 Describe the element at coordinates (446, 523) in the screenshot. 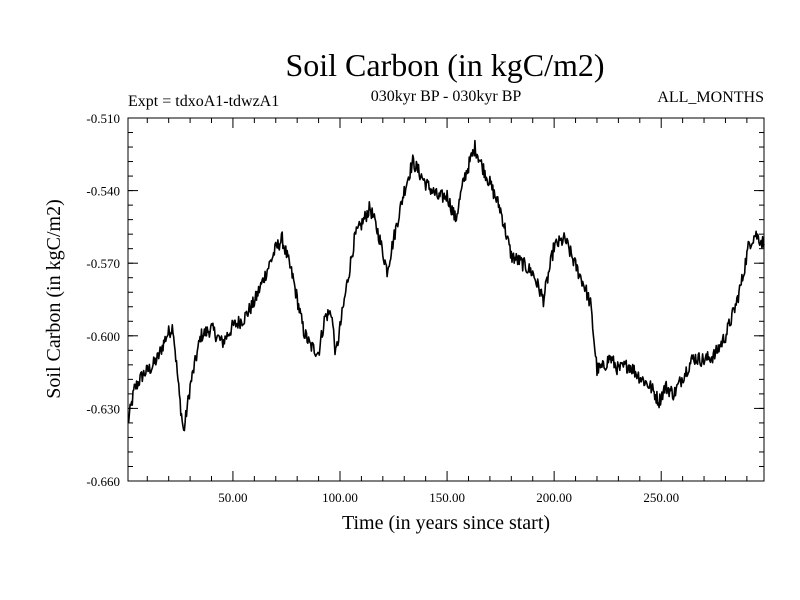

I see `x-axis-label: Time (in years since start)` at that location.